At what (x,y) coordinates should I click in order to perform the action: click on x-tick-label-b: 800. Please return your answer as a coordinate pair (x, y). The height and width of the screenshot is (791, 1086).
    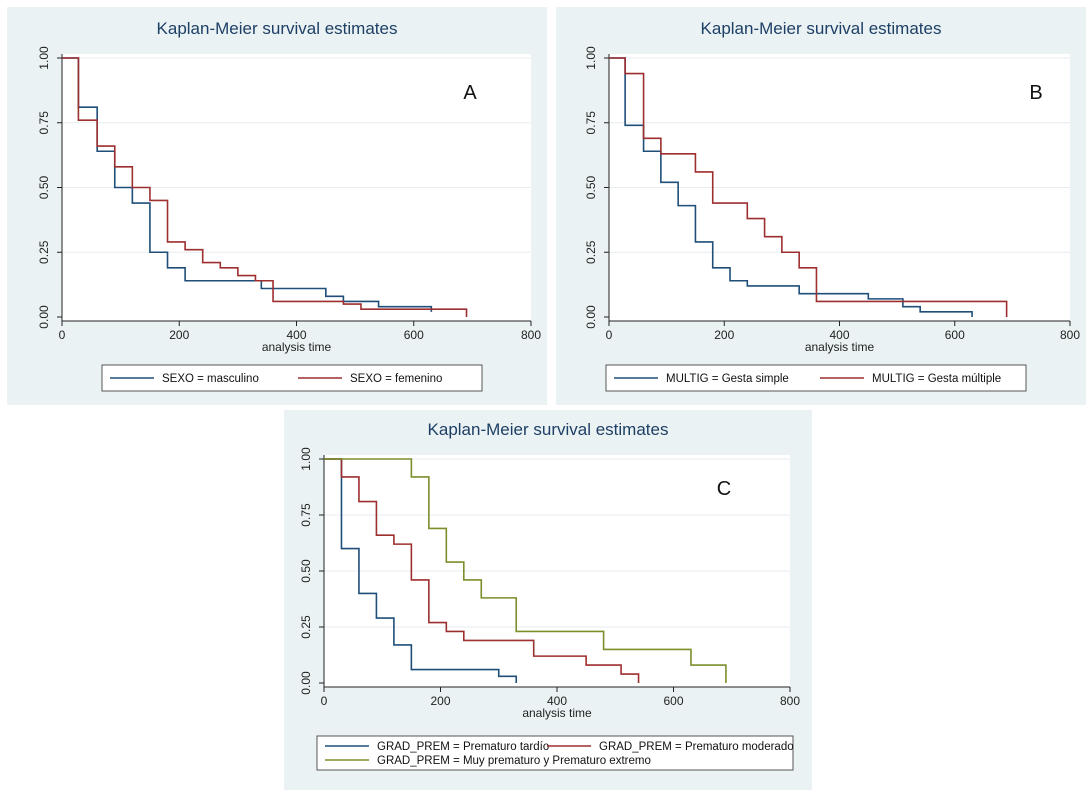
    Looking at the image, I should click on (1070, 335).